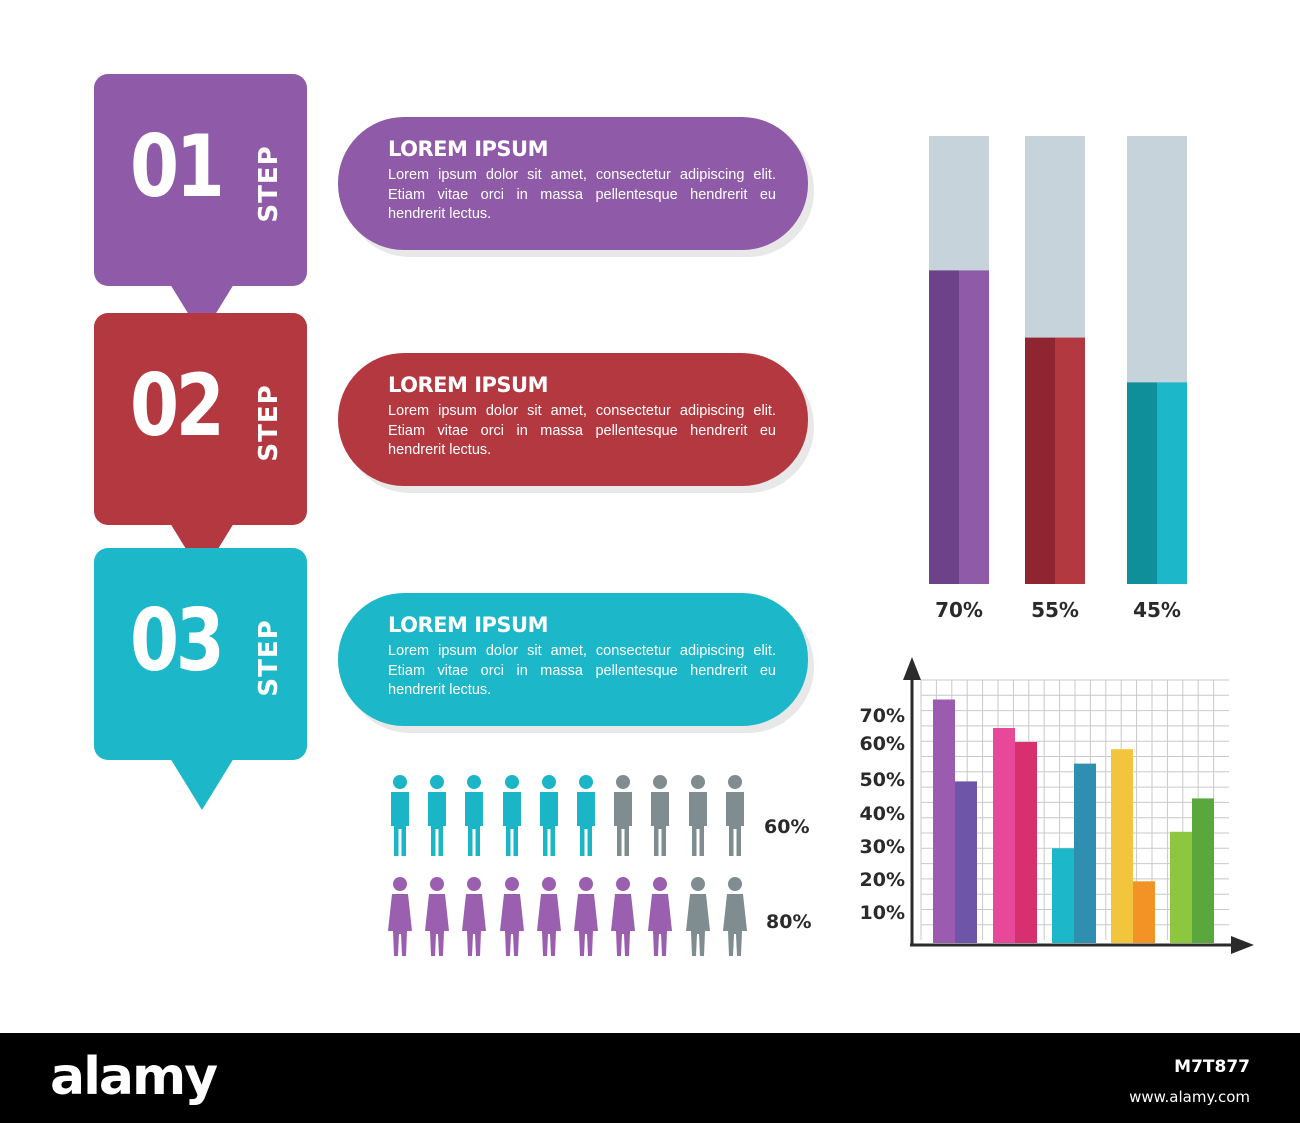  What do you see at coordinates (882, 880) in the screenshot?
I see `y-tick-label: 20%` at bounding box center [882, 880].